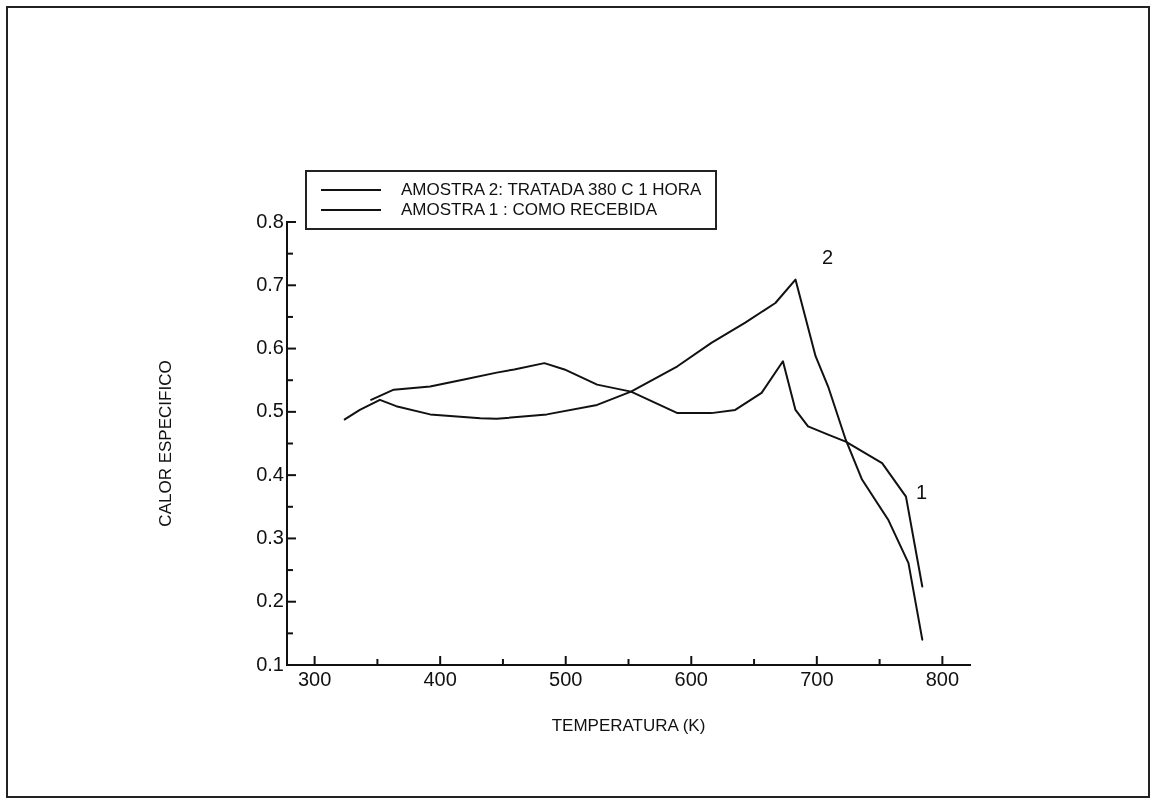 The width and height of the screenshot is (1160, 808). I want to click on legend-label: AMOSTRA 1 : COMO RECEBIDA, so click(529, 210).